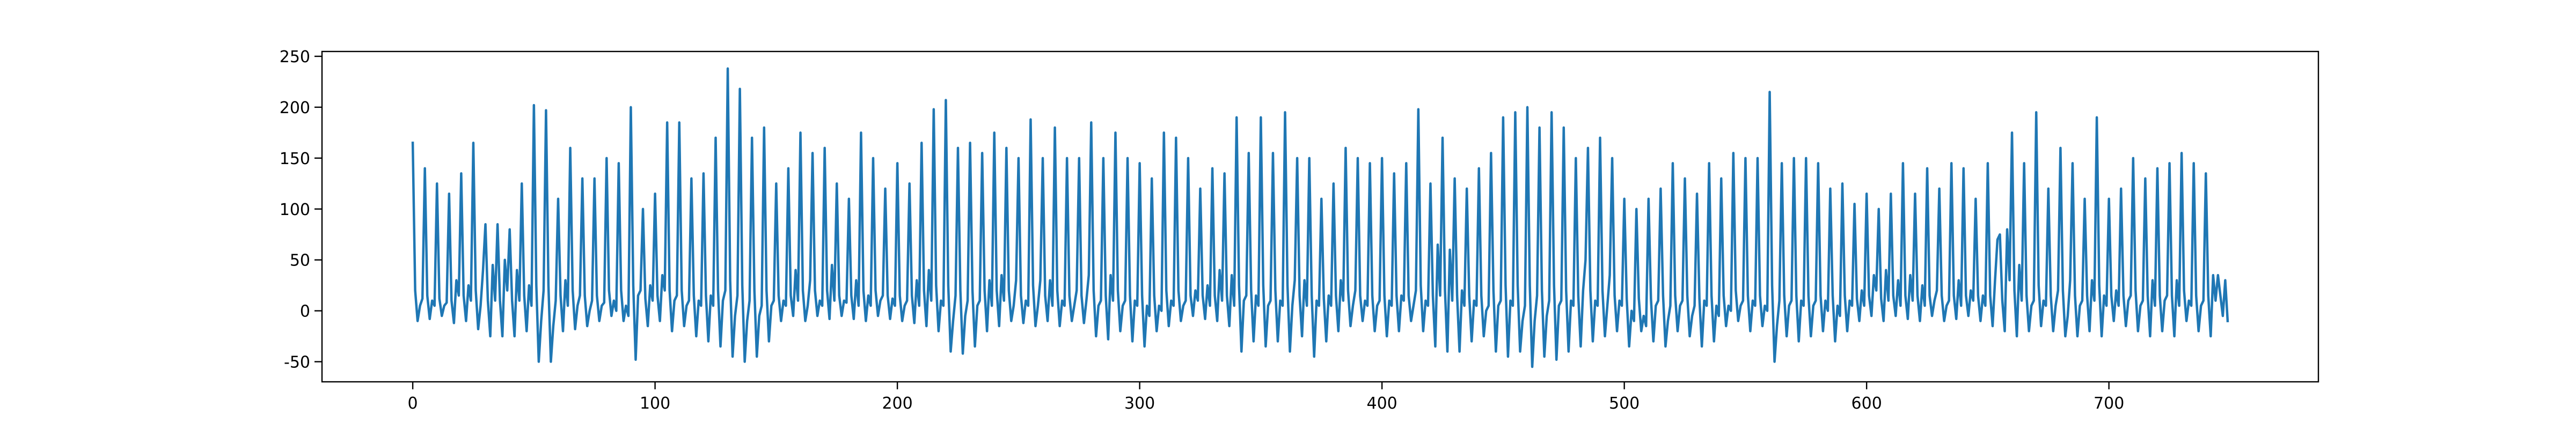 The width and height of the screenshot is (2576, 429). I want to click on x-tick-label: 100, so click(655, 403).